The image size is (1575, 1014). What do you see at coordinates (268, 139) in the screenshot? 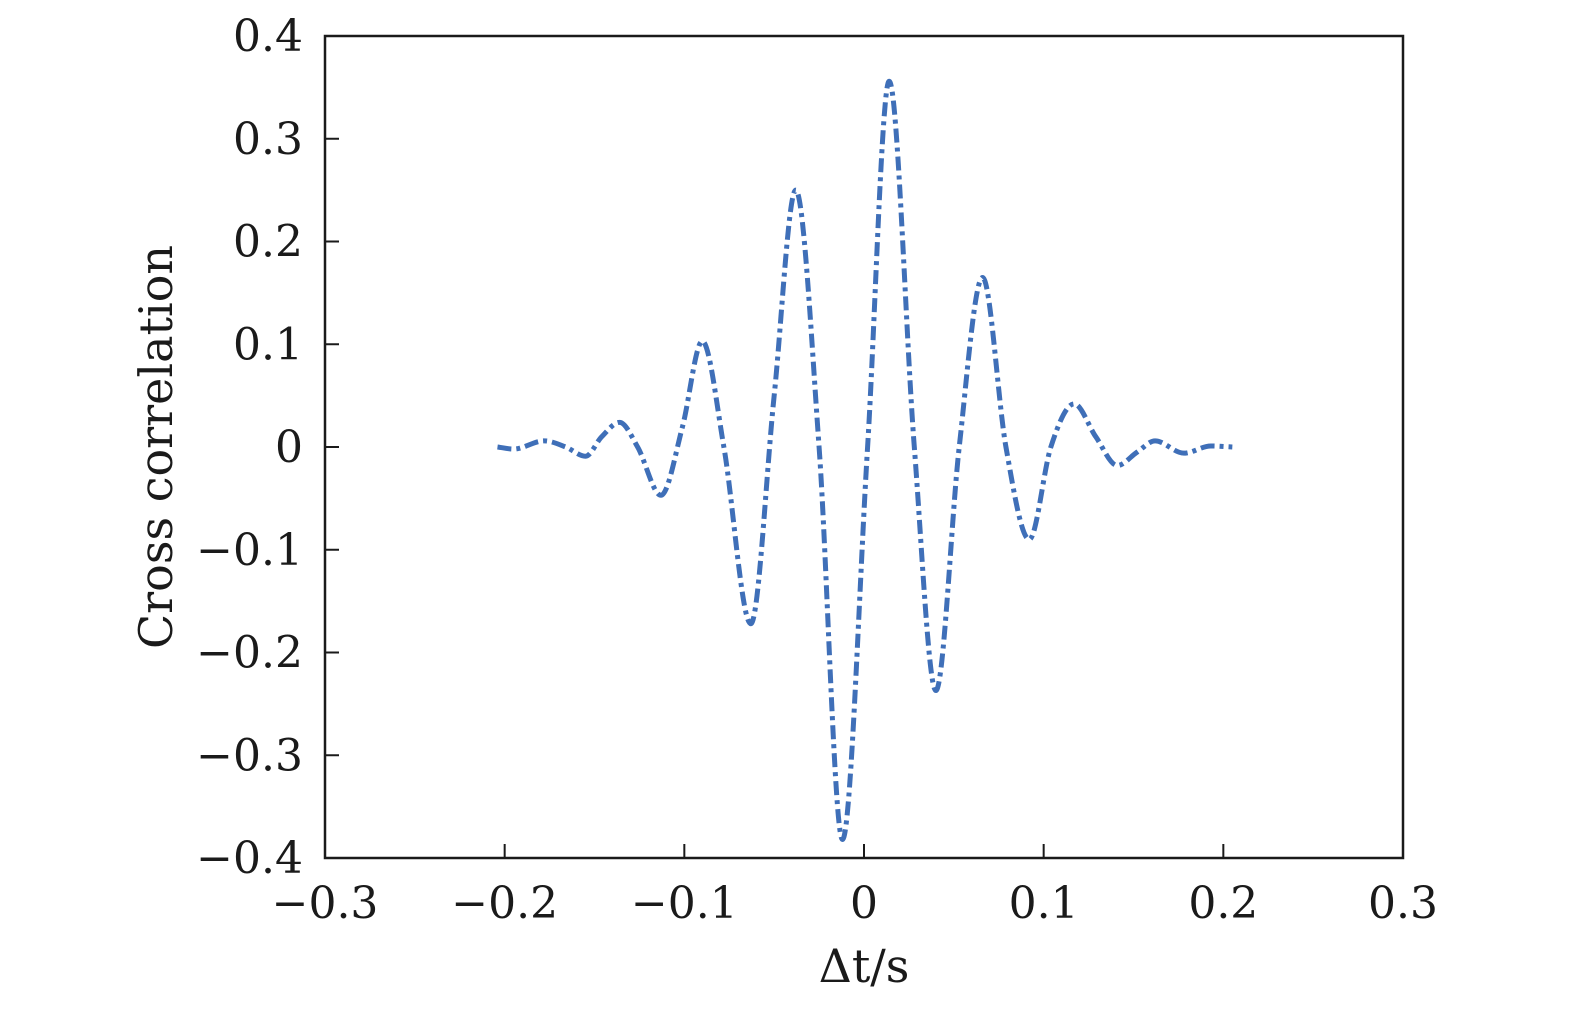
I see `y-tick-label: 0.3` at bounding box center [268, 139].